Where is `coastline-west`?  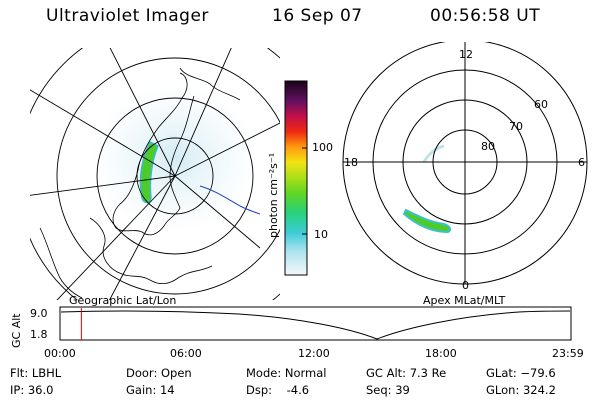
coastline-west is located at coordinates (61, 263).